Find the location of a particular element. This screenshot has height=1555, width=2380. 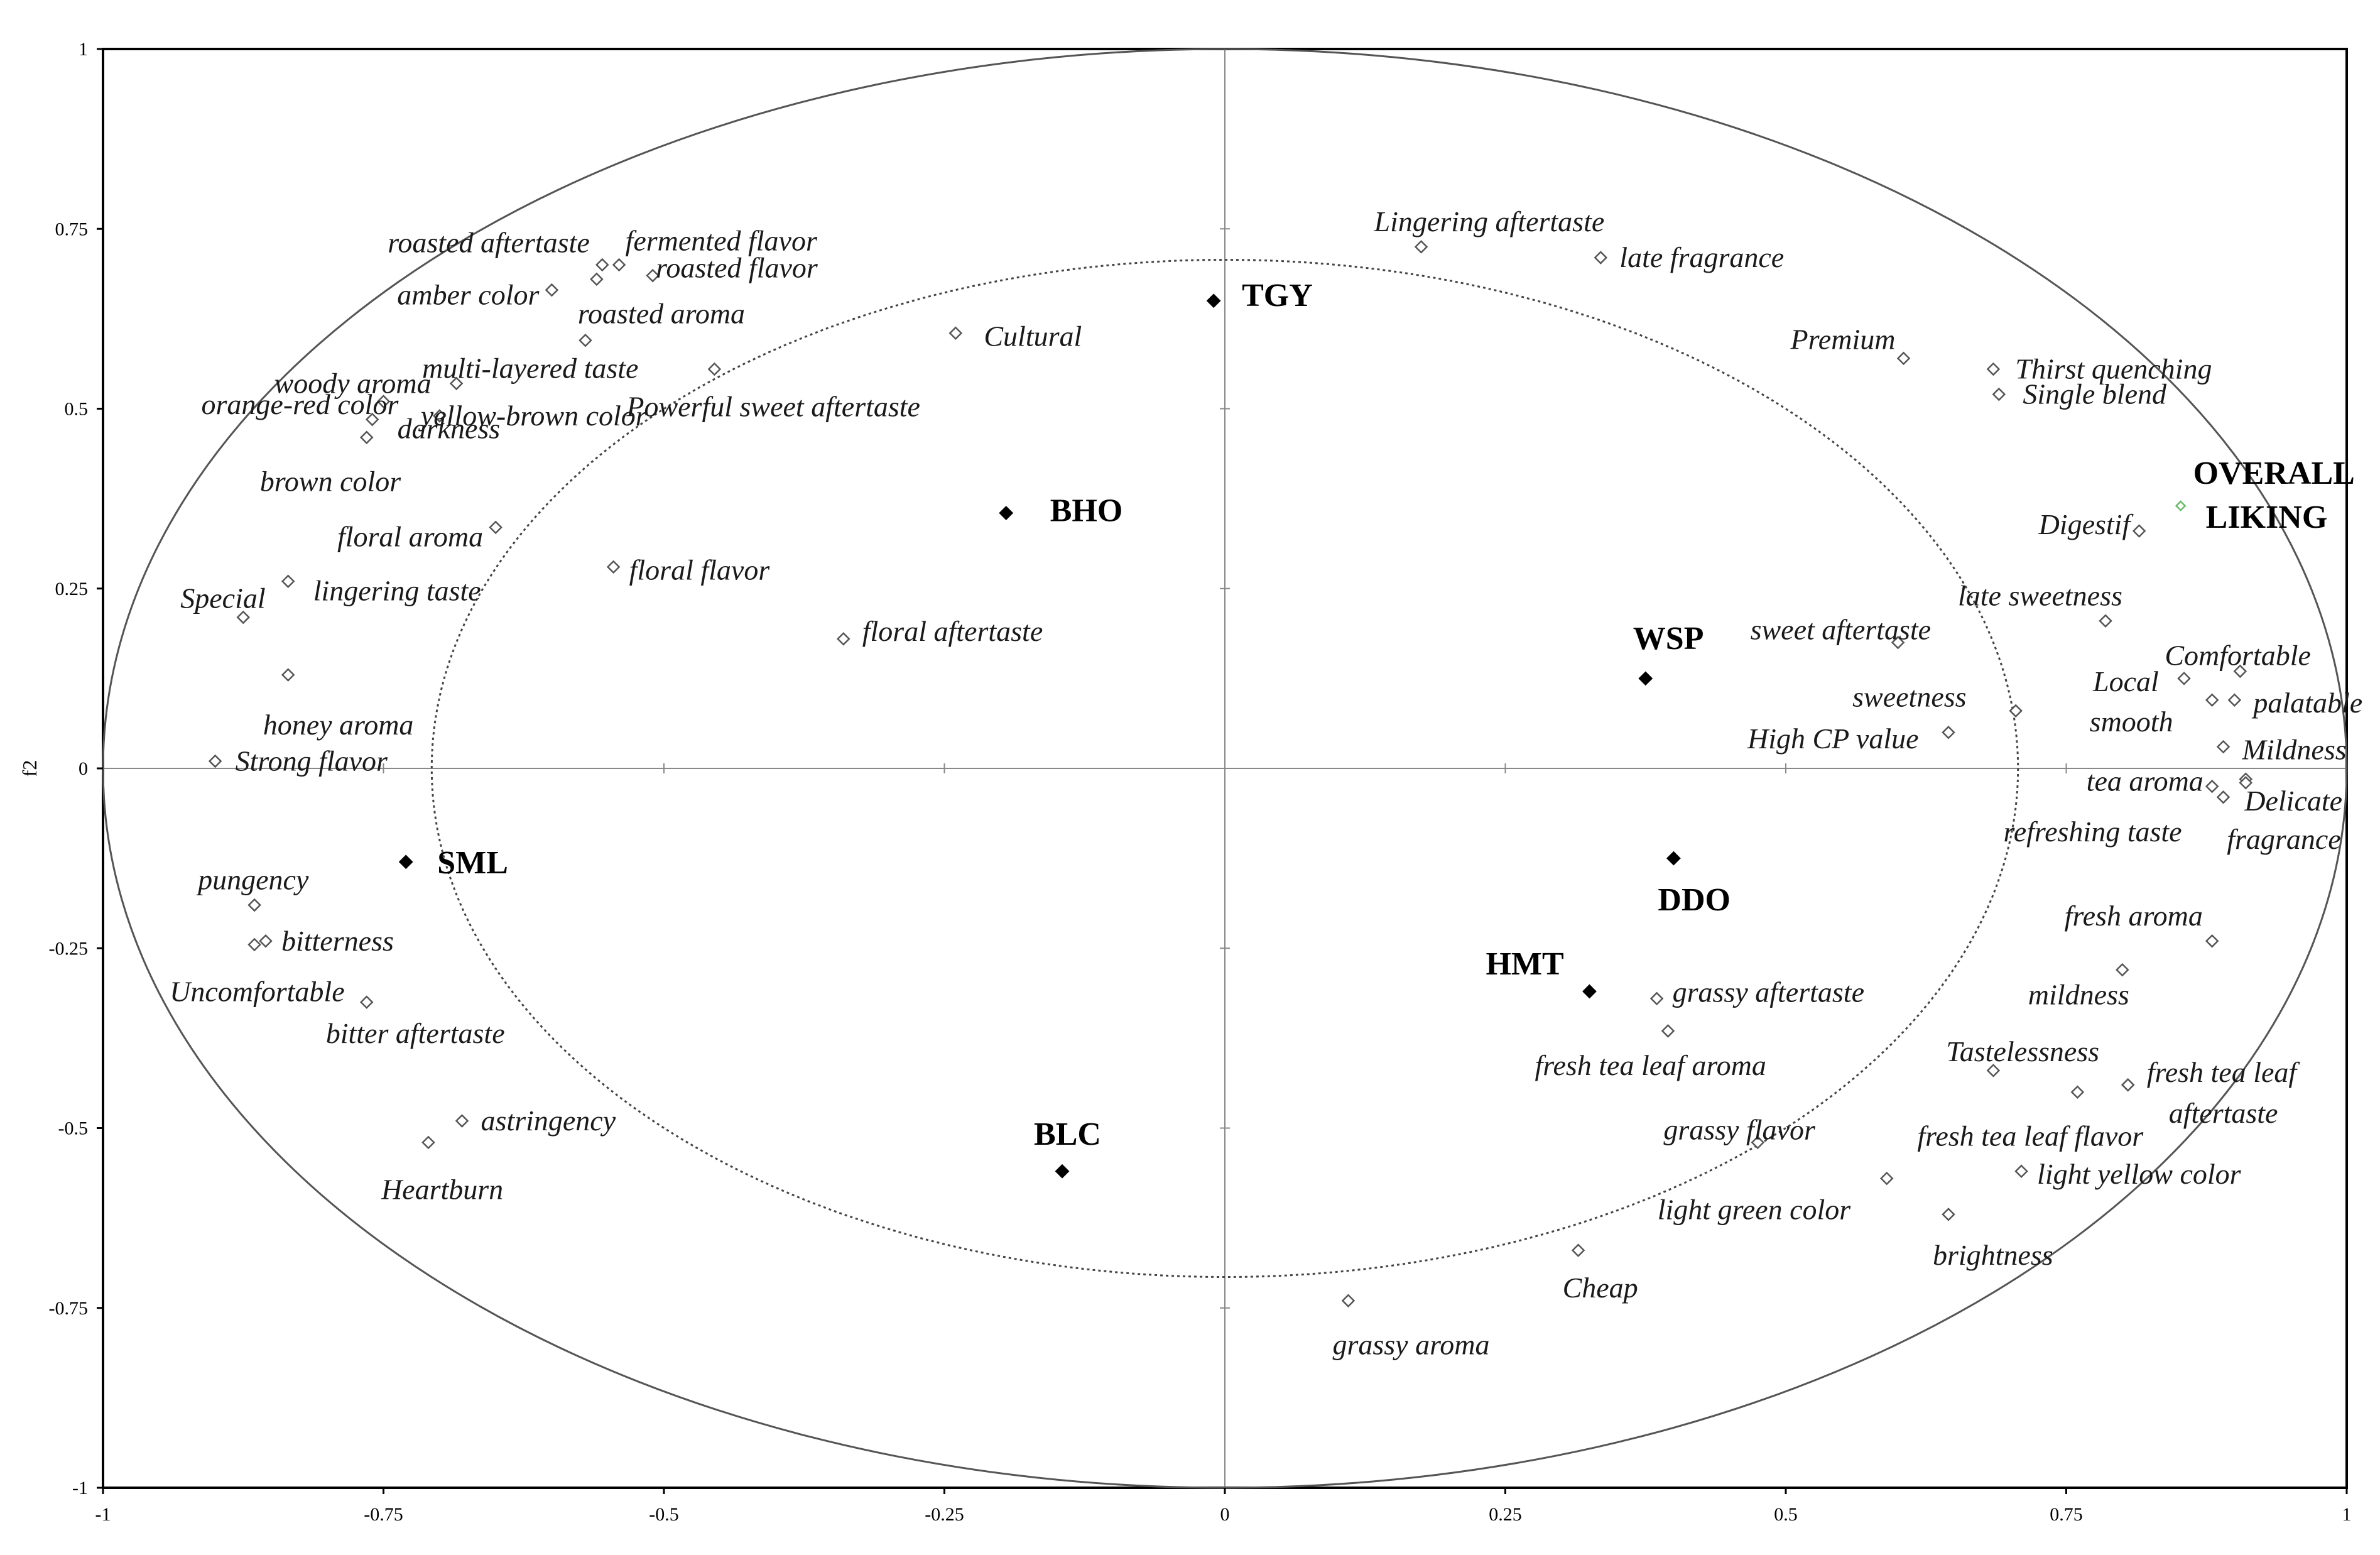

attribute-label: mildness is located at coordinates (2078, 995).